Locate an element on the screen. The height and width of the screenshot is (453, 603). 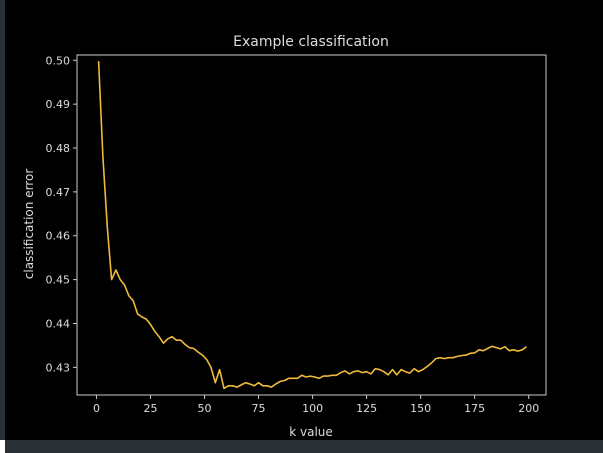
x-tick-label: 175 is located at coordinates (474, 408).